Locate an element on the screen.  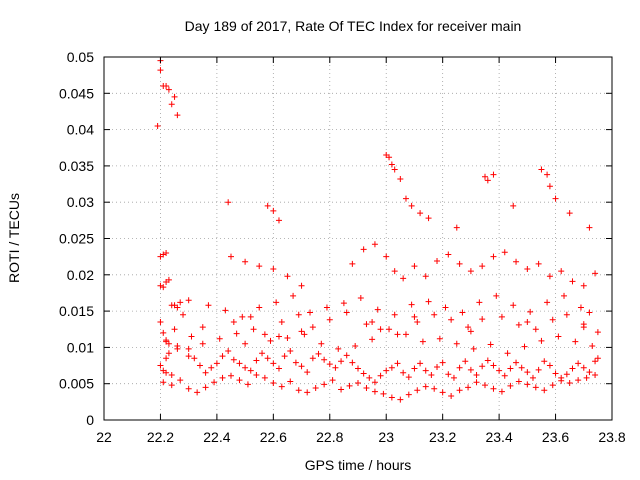
y-tick-label: 0 is located at coordinates (90, 420).